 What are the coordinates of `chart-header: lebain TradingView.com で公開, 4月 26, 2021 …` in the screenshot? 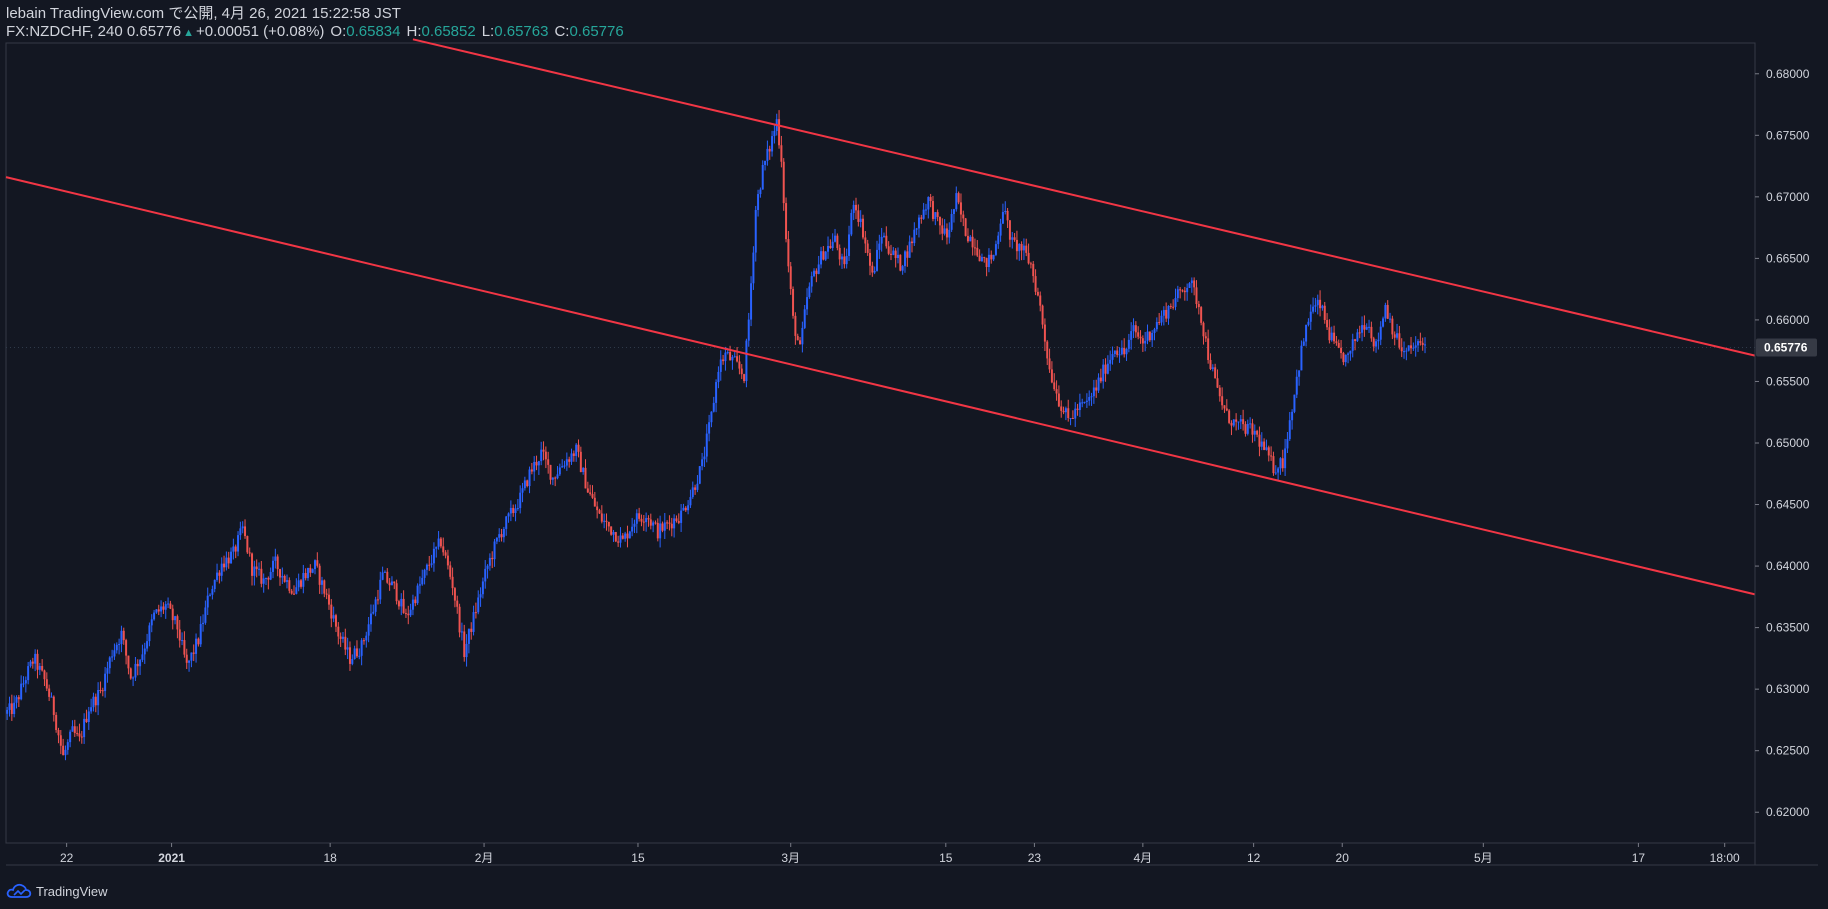 It's located at (315, 23).